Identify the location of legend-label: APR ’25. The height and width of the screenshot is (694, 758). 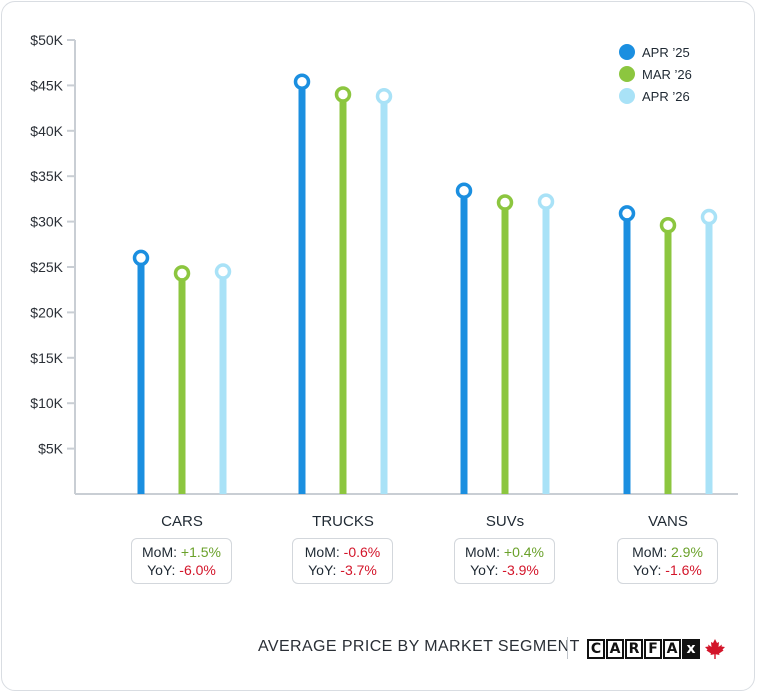
(666, 52).